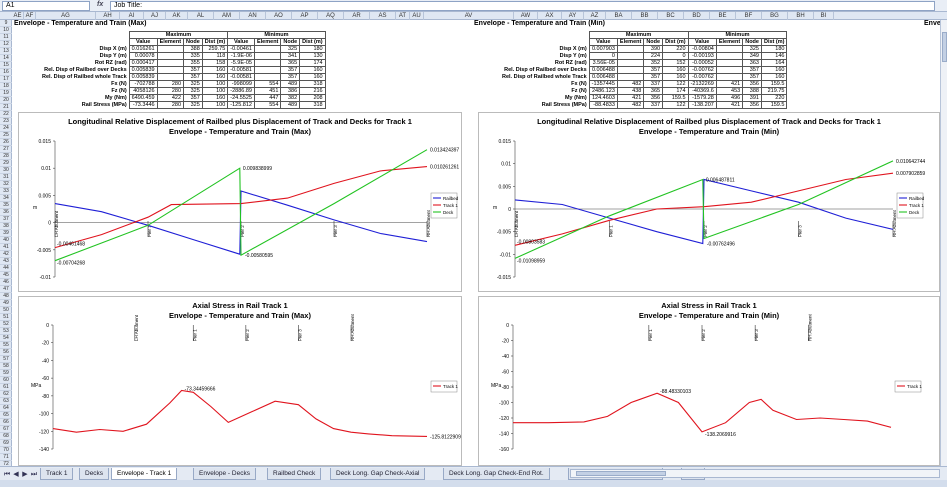 The width and height of the screenshot is (947, 487). What do you see at coordinates (944, 47) in the screenshot?
I see `scroll-thumb` at bounding box center [944, 47].